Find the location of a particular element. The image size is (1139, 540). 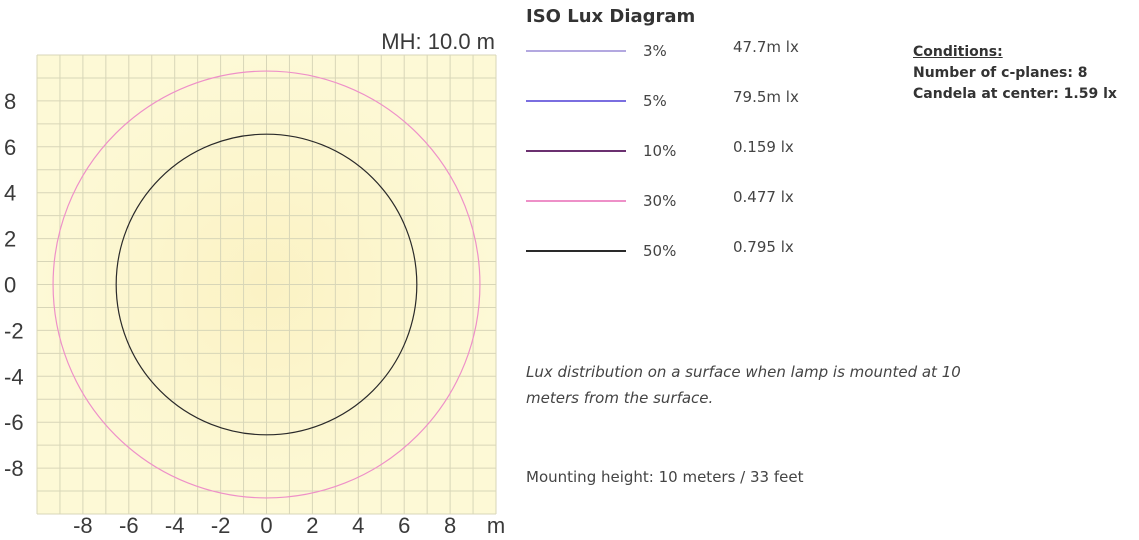

y-tick-label: 4 is located at coordinates (10, 193).